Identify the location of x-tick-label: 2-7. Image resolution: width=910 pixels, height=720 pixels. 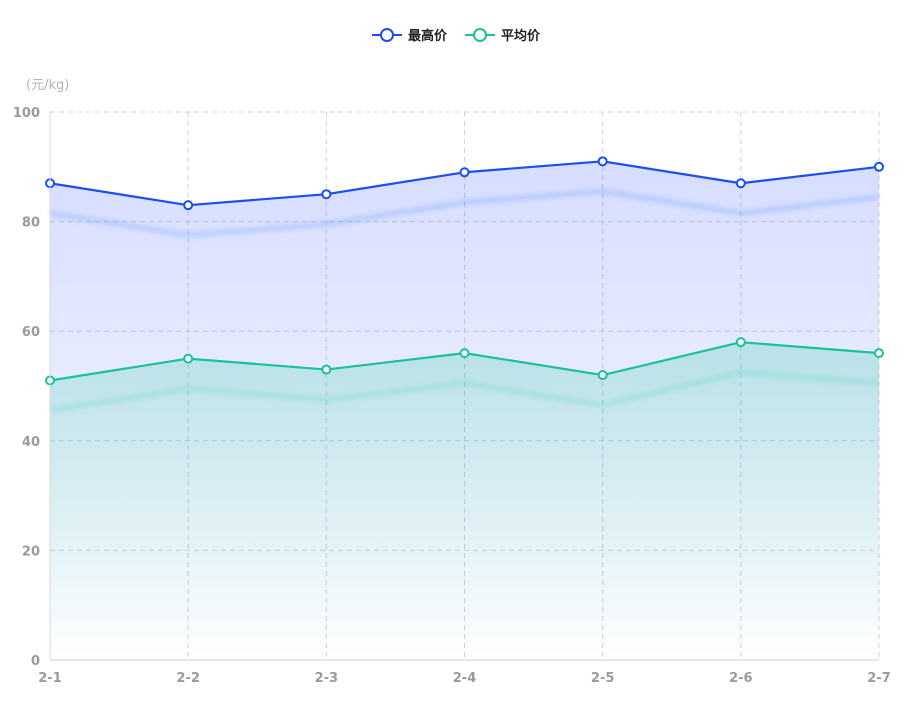
(879, 678).